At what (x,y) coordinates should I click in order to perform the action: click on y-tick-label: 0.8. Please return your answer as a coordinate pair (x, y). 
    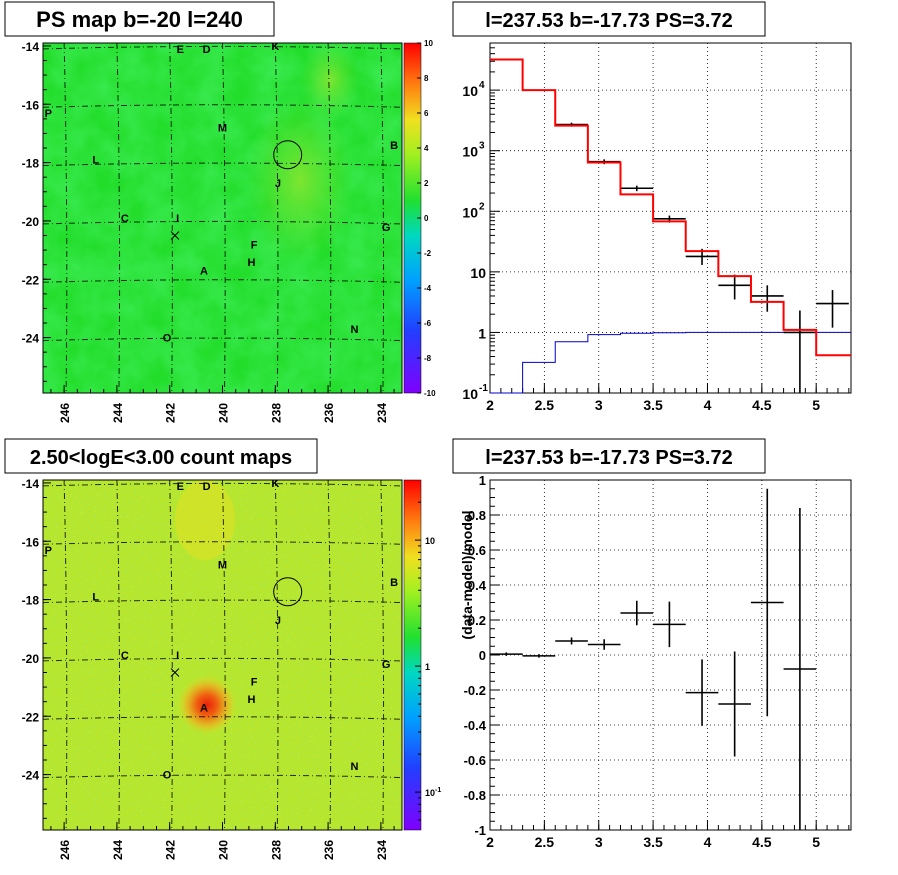
    Looking at the image, I should click on (477, 515).